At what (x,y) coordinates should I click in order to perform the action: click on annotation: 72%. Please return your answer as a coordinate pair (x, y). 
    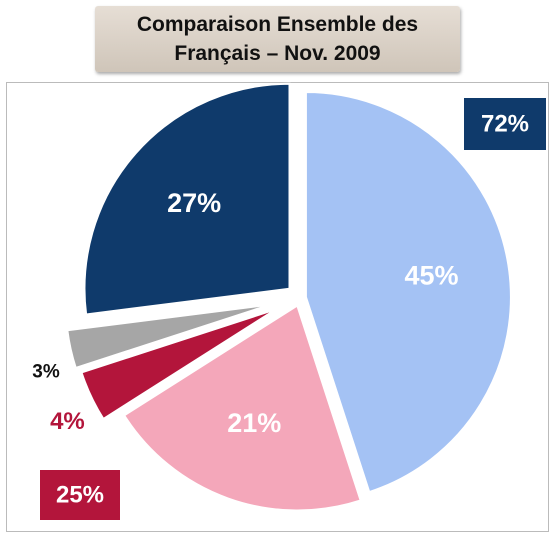
    Looking at the image, I should click on (505, 123).